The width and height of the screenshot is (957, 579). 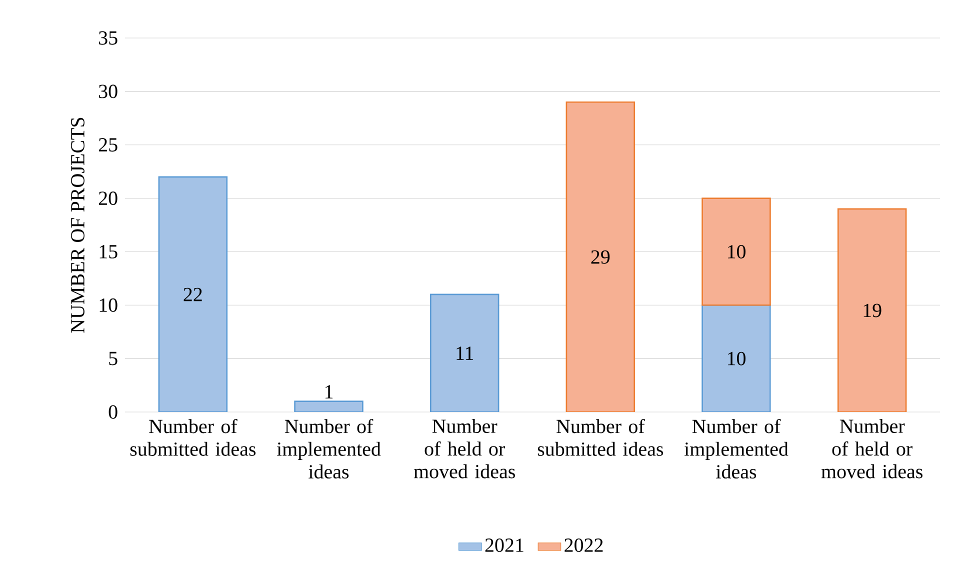 I want to click on y-tick-label: 35, so click(x=108, y=38).